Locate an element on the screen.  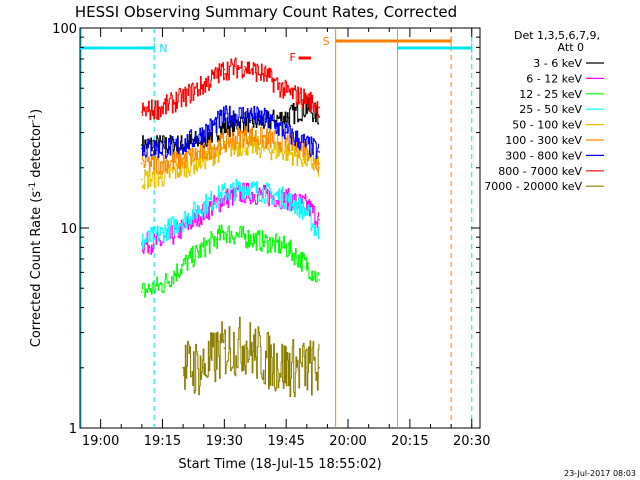
y-tick-label-1: 10 is located at coordinates (68, 229).